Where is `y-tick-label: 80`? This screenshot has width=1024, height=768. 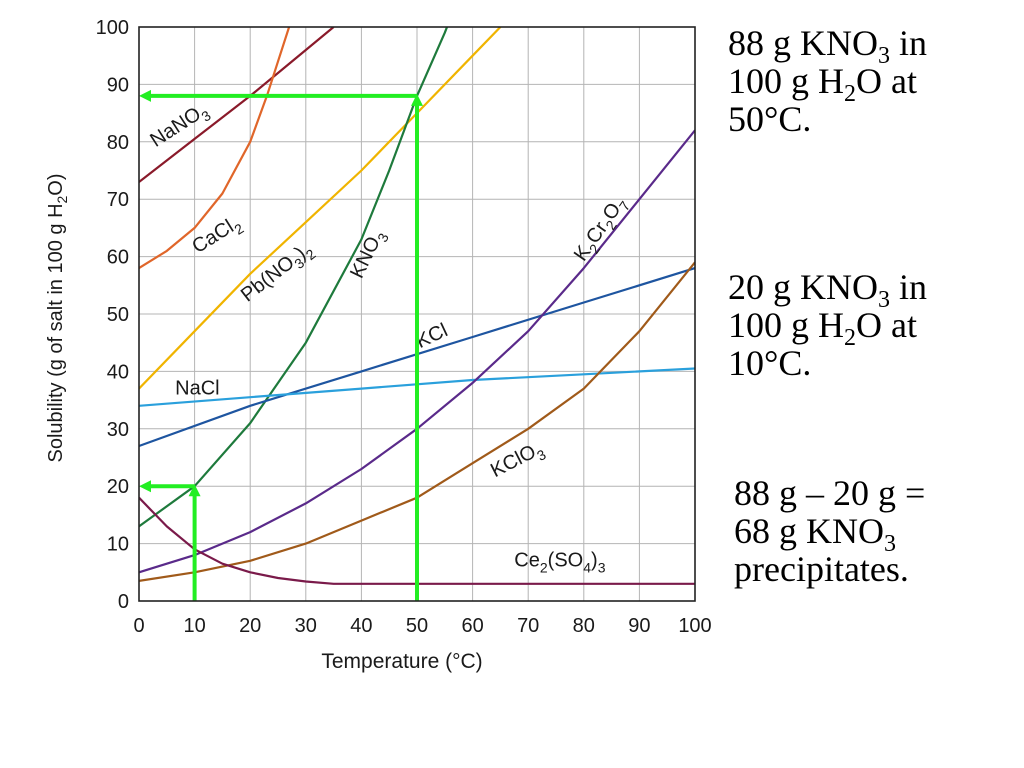 y-tick-label: 80 is located at coordinates (118, 143).